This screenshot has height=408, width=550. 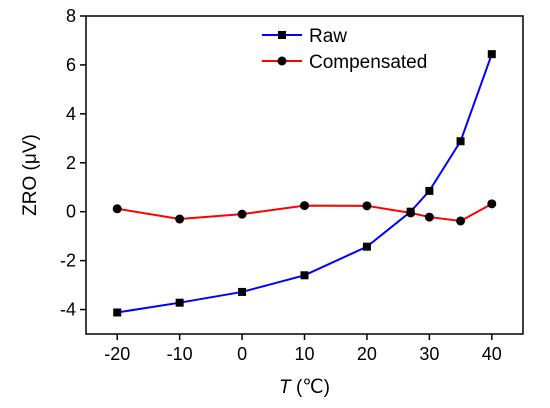 I want to click on x-axis-title-unit: (℃), so click(x=313, y=387).